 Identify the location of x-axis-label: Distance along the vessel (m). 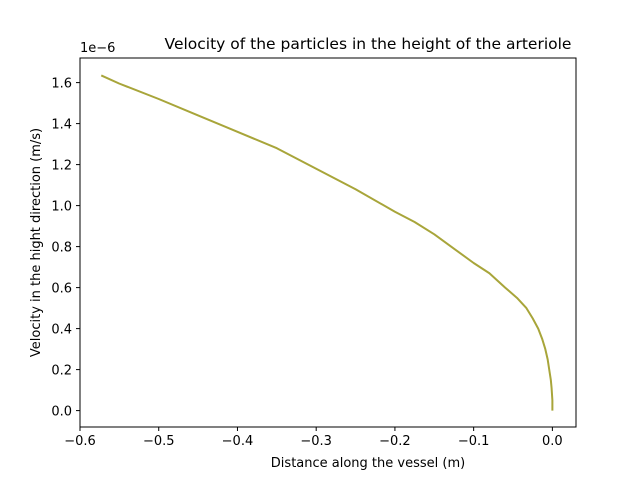
(368, 463).